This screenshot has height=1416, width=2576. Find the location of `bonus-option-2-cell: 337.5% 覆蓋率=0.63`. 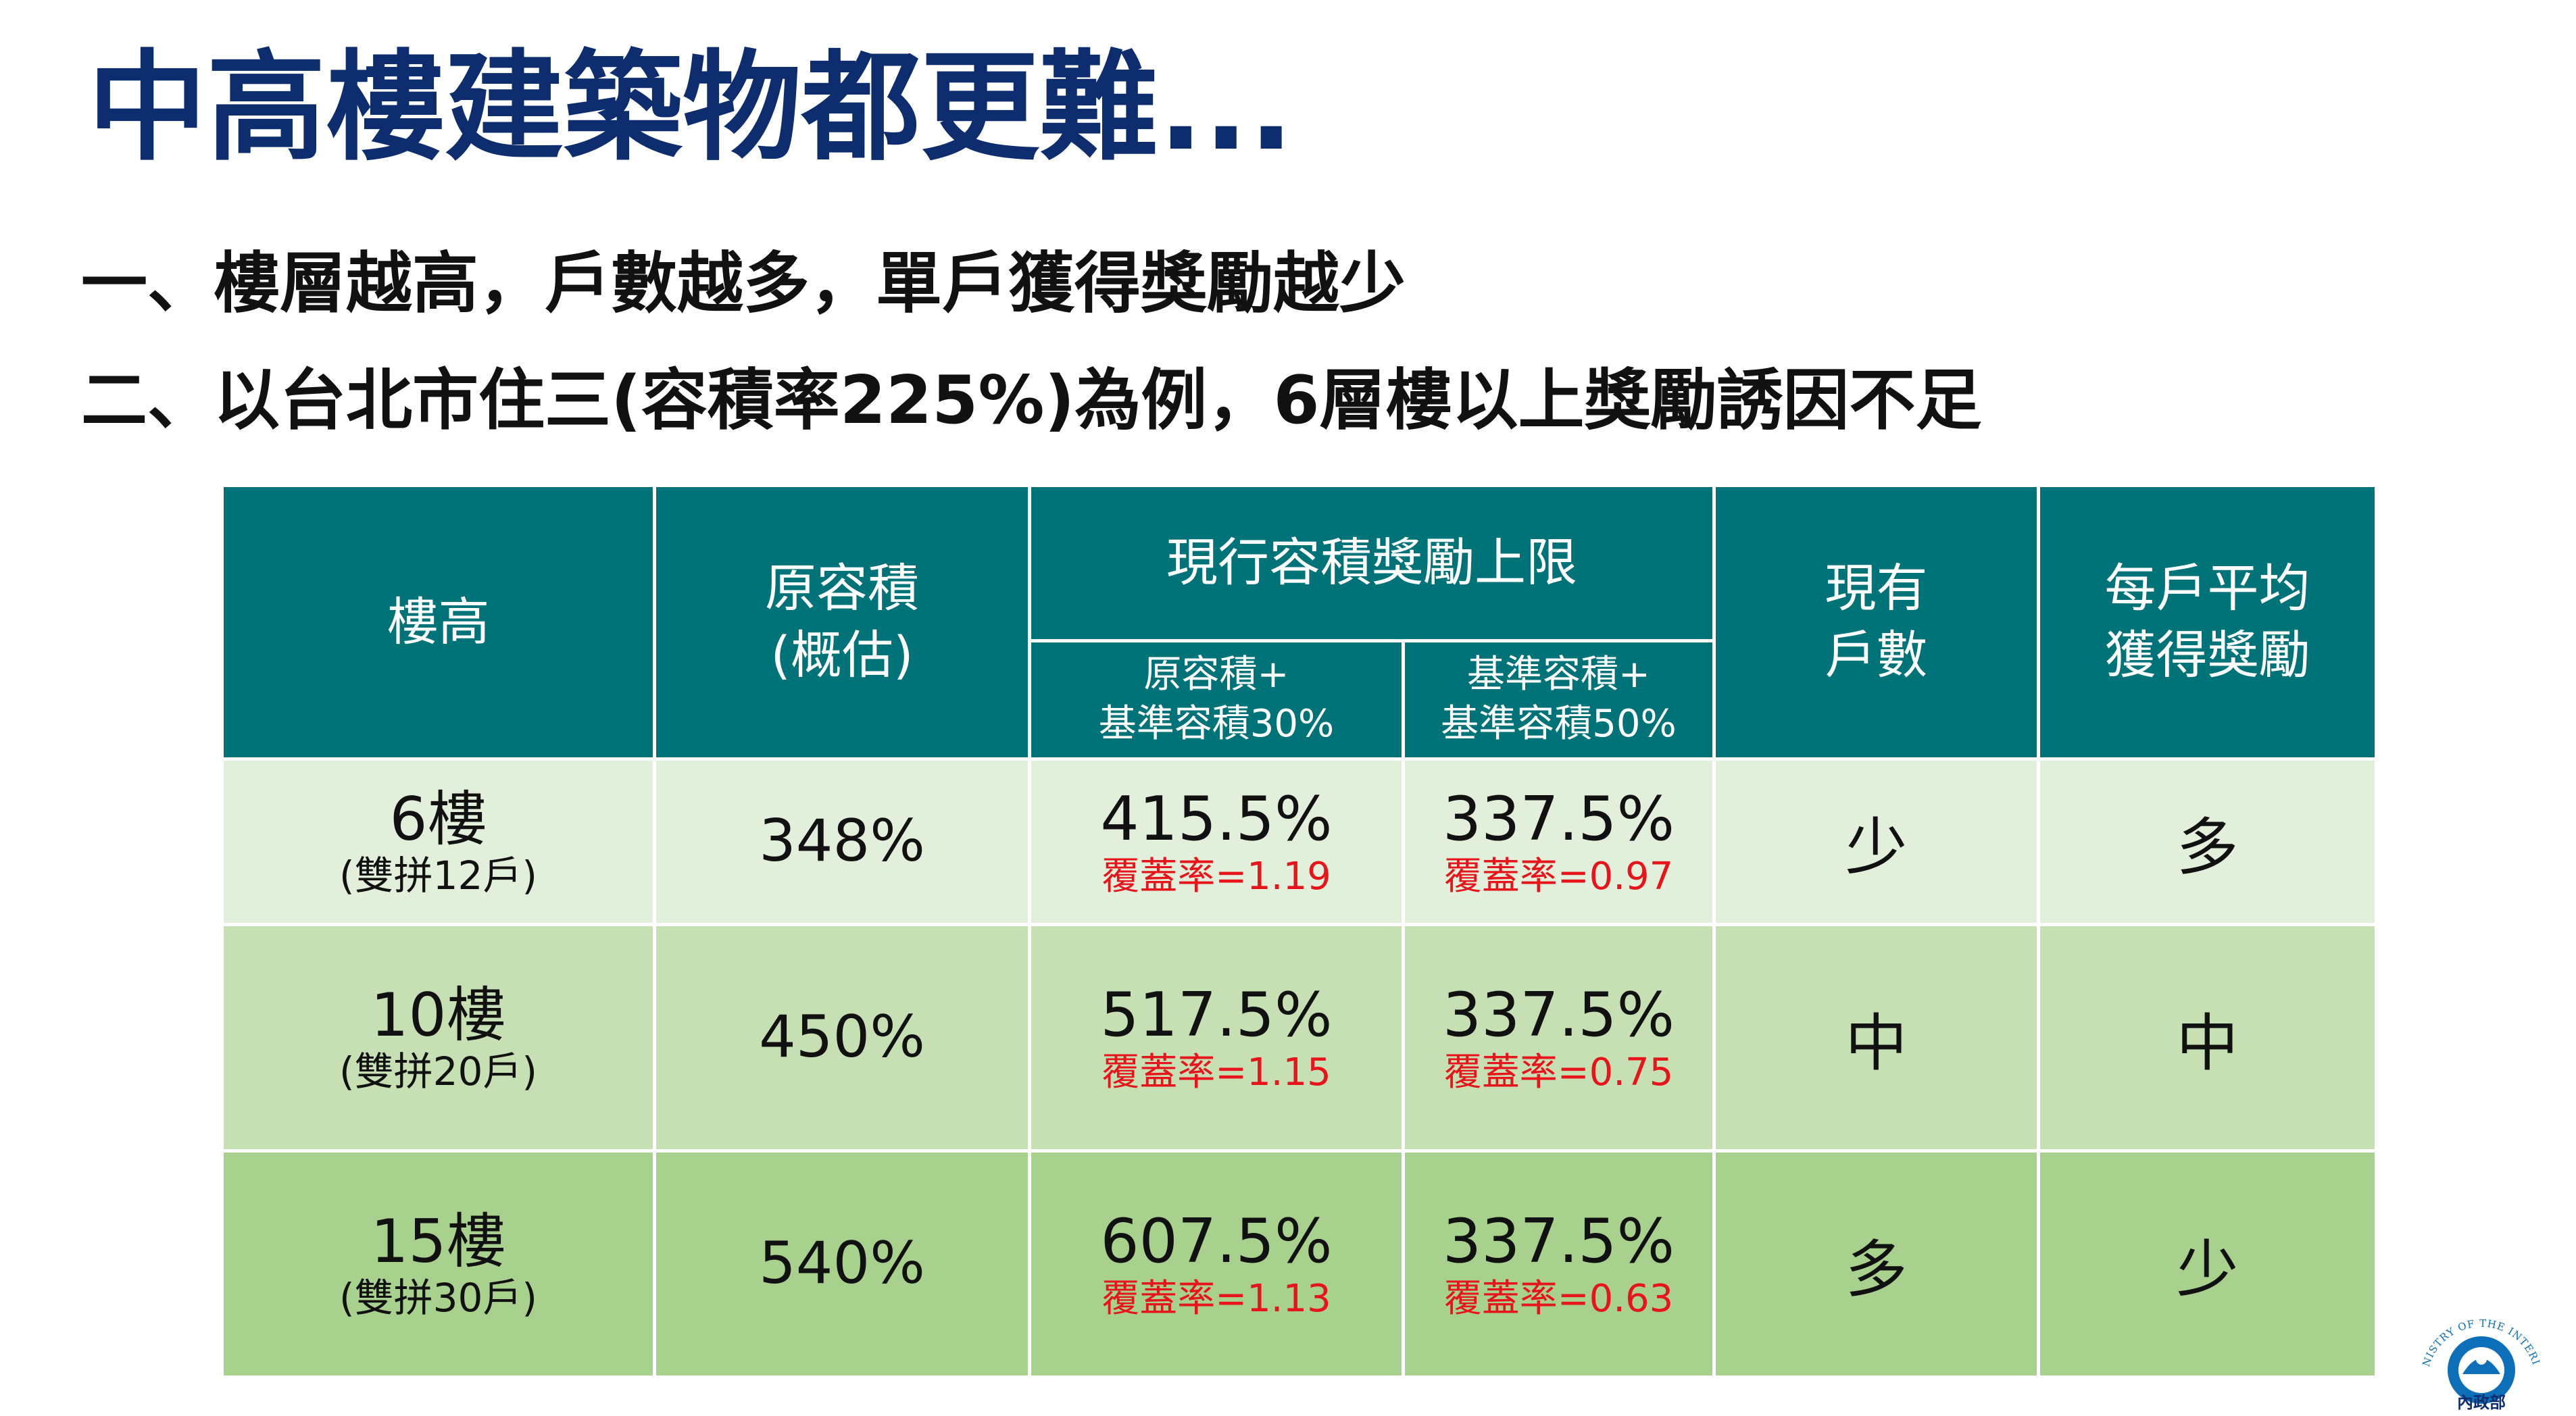

bonus-option-2-cell: 337.5% 覆蓋率=0.63 is located at coordinates (1559, 1264).